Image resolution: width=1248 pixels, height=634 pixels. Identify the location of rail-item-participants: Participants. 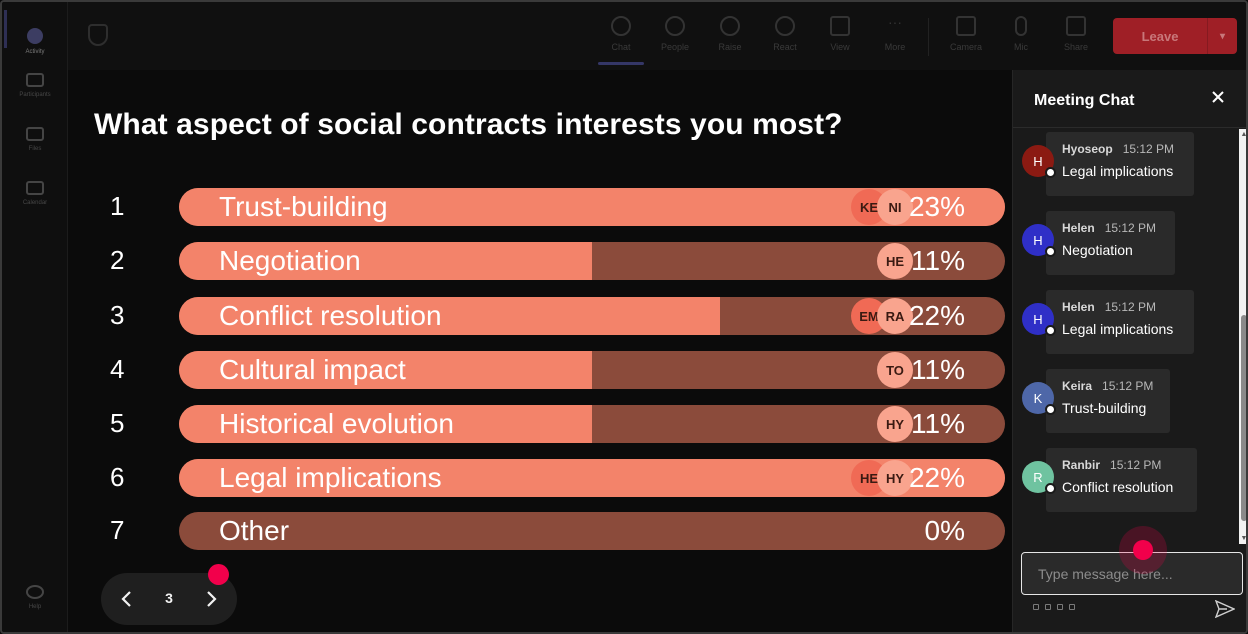
(35, 85).